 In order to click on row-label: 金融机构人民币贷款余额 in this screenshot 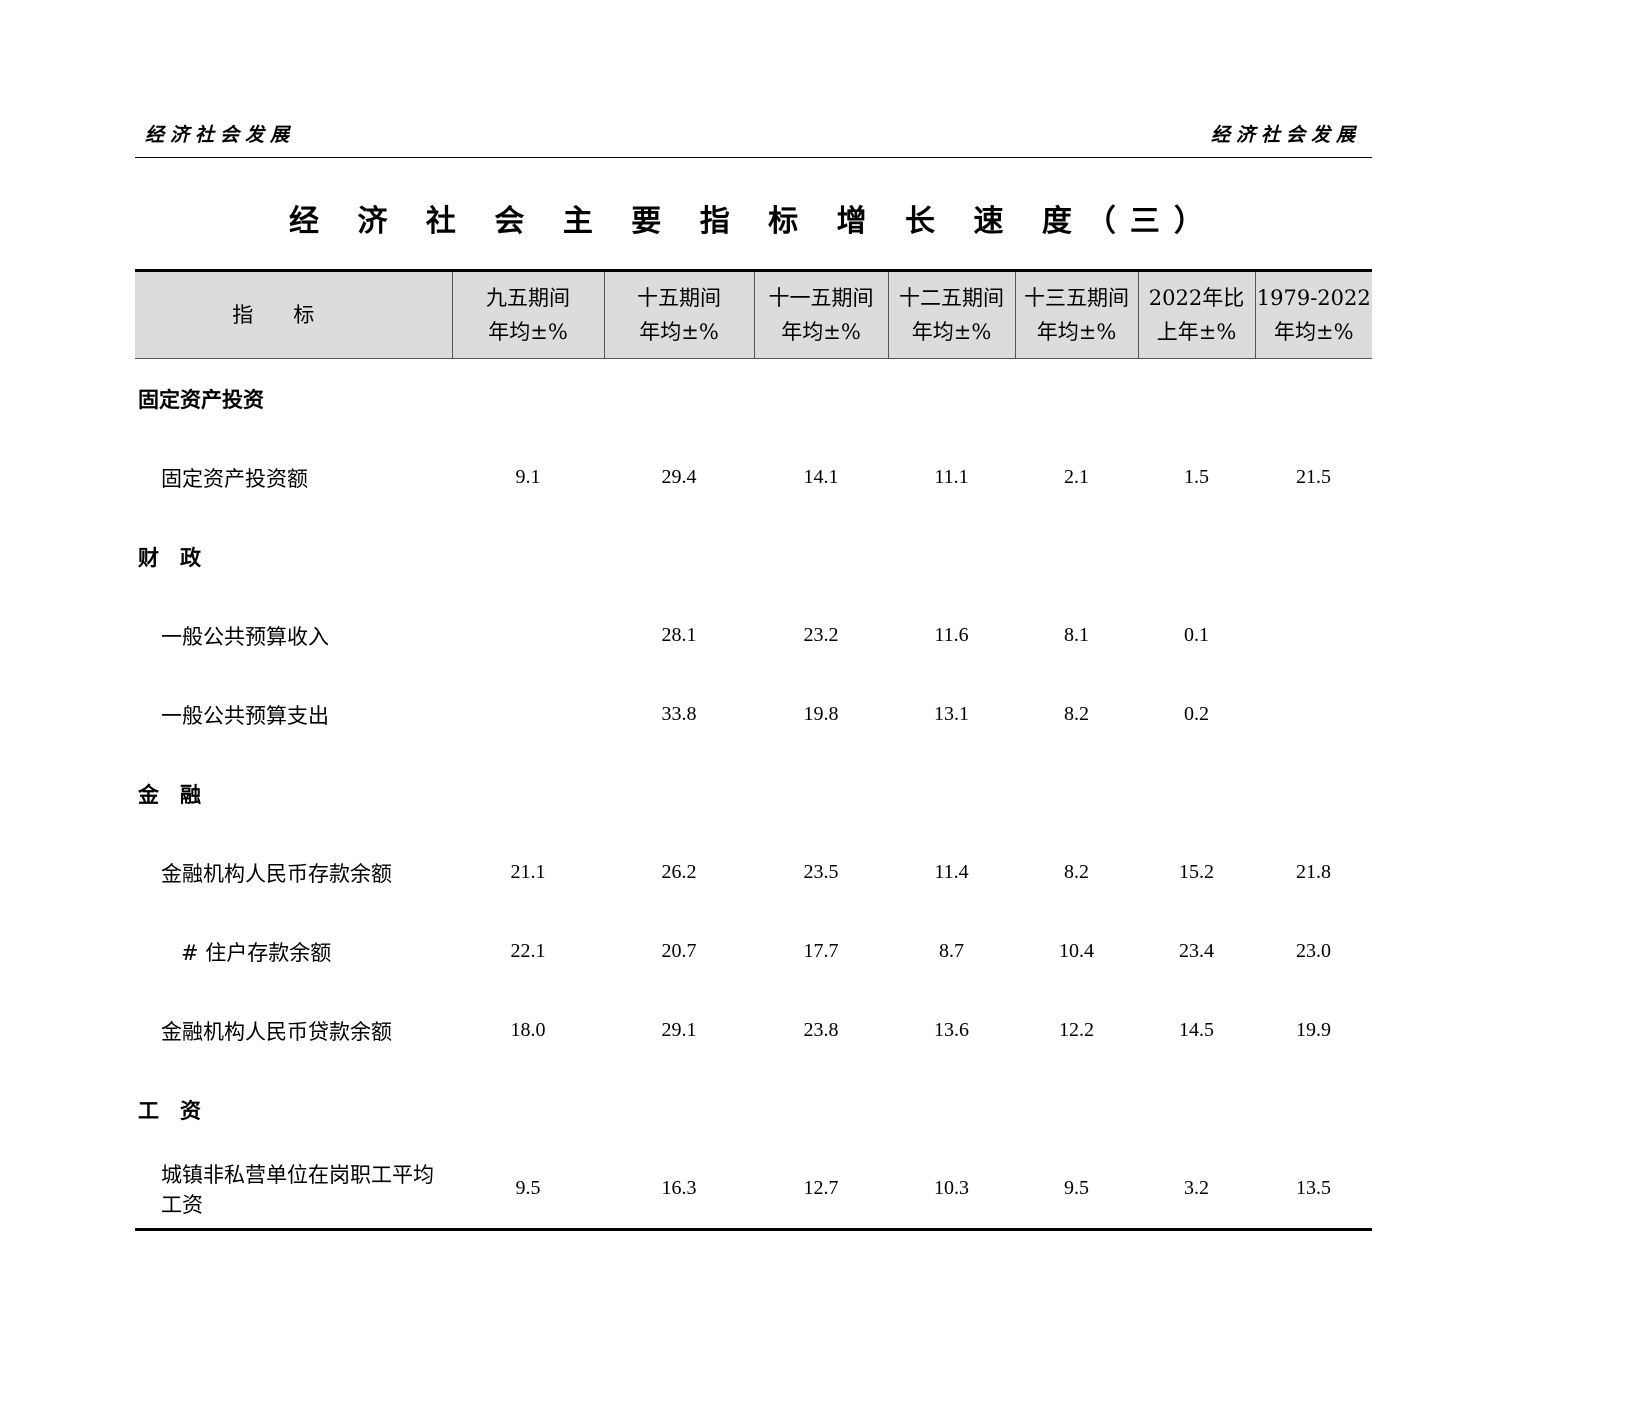, I will do `click(276, 1031)`.